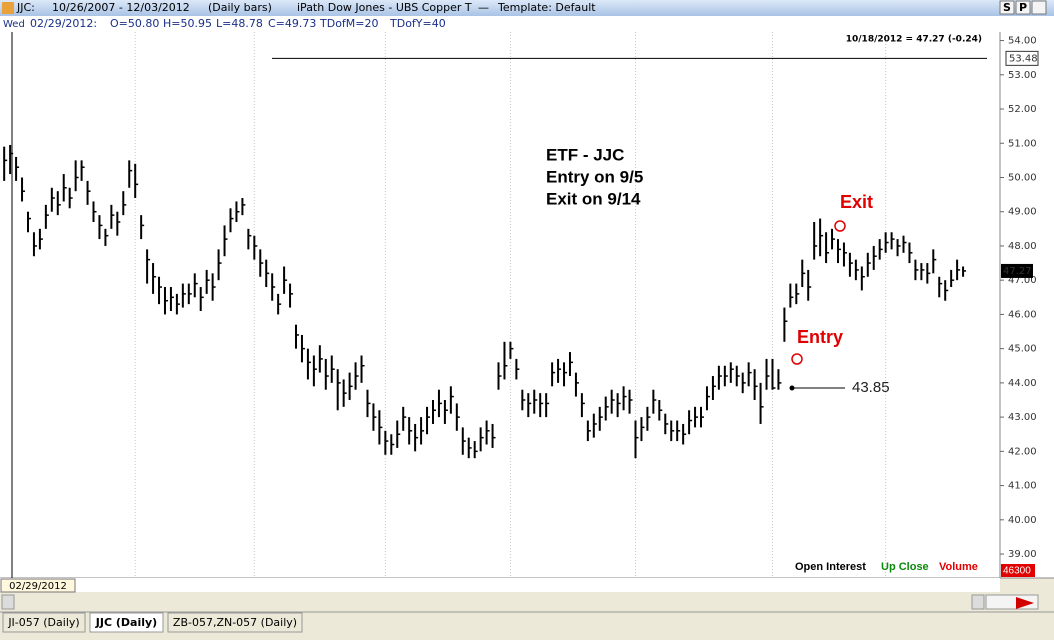 The height and width of the screenshot is (640, 1054). What do you see at coordinates (25, 7) in the screenshot?
I see `symbol: JJC:` at bounding box center [25, 7].